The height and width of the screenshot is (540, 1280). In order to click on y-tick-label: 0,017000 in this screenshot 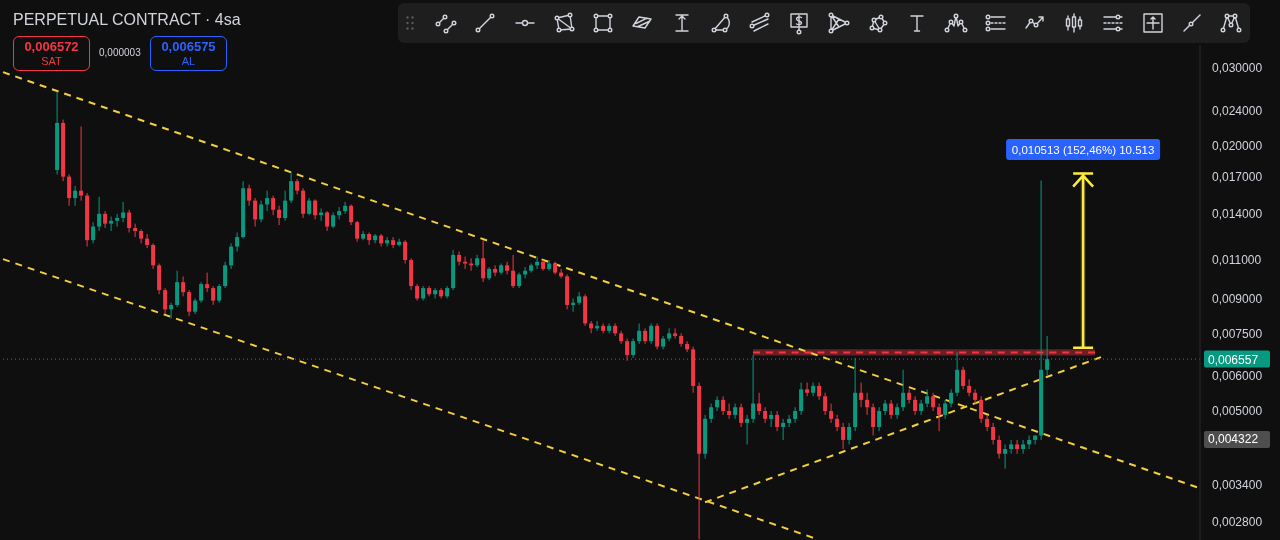, I will do `click(1237, 176)`.